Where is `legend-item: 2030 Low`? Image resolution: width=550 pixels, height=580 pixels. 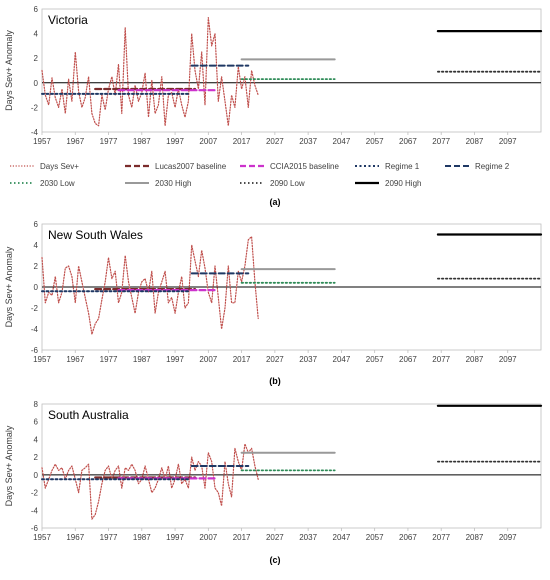 legend-item: 2030 Low is located at coordinates (42, 183).